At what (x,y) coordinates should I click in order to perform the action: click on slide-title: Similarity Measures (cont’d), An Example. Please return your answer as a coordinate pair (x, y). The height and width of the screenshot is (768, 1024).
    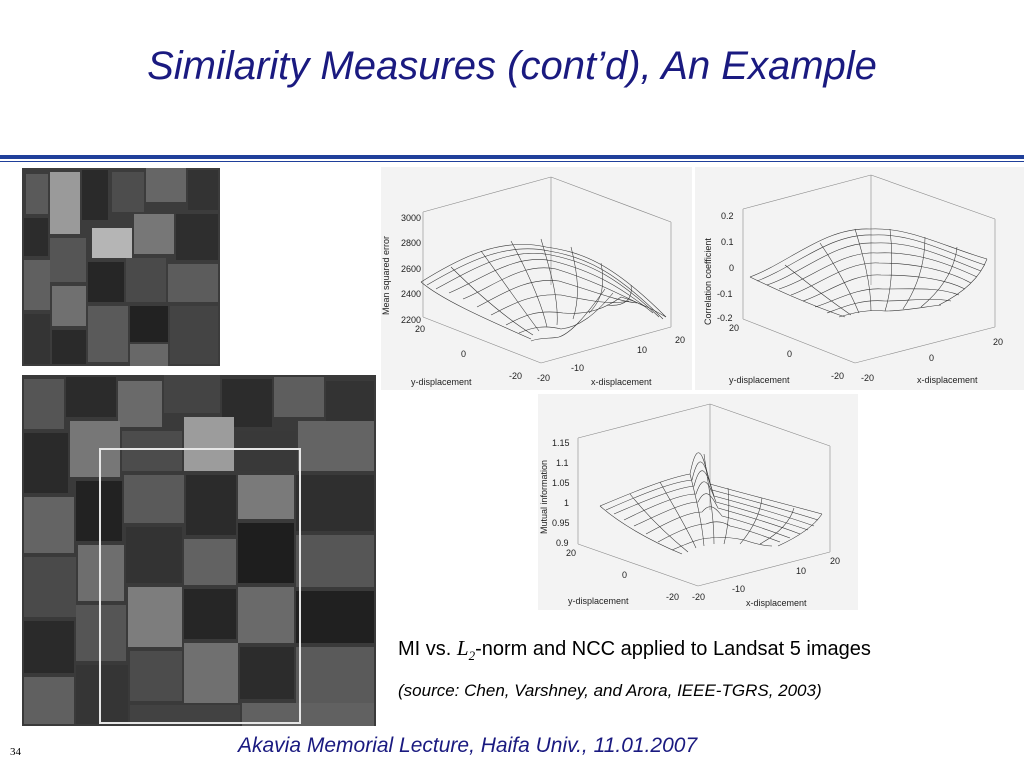
    Looking at the image, I should click on (512, 66).